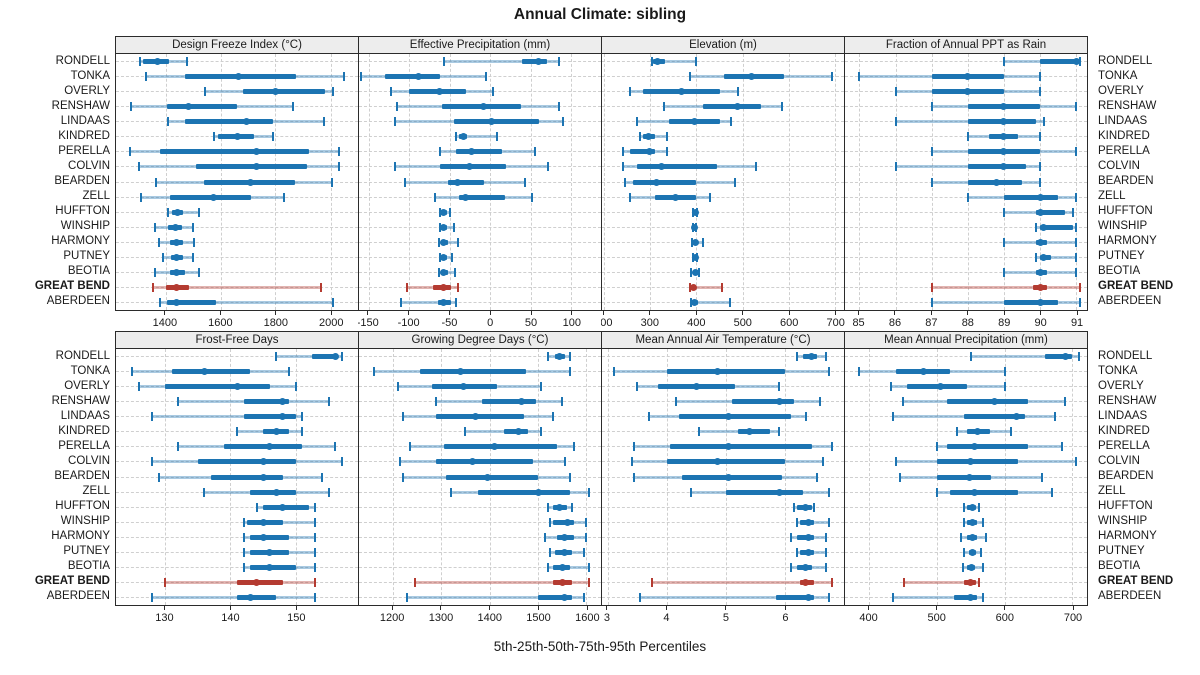 This screenshot has width=1200, height=675. Describe the element at coordinates (392, 618) in the screenshot. I see `x-tick-label: 1200` at that location.